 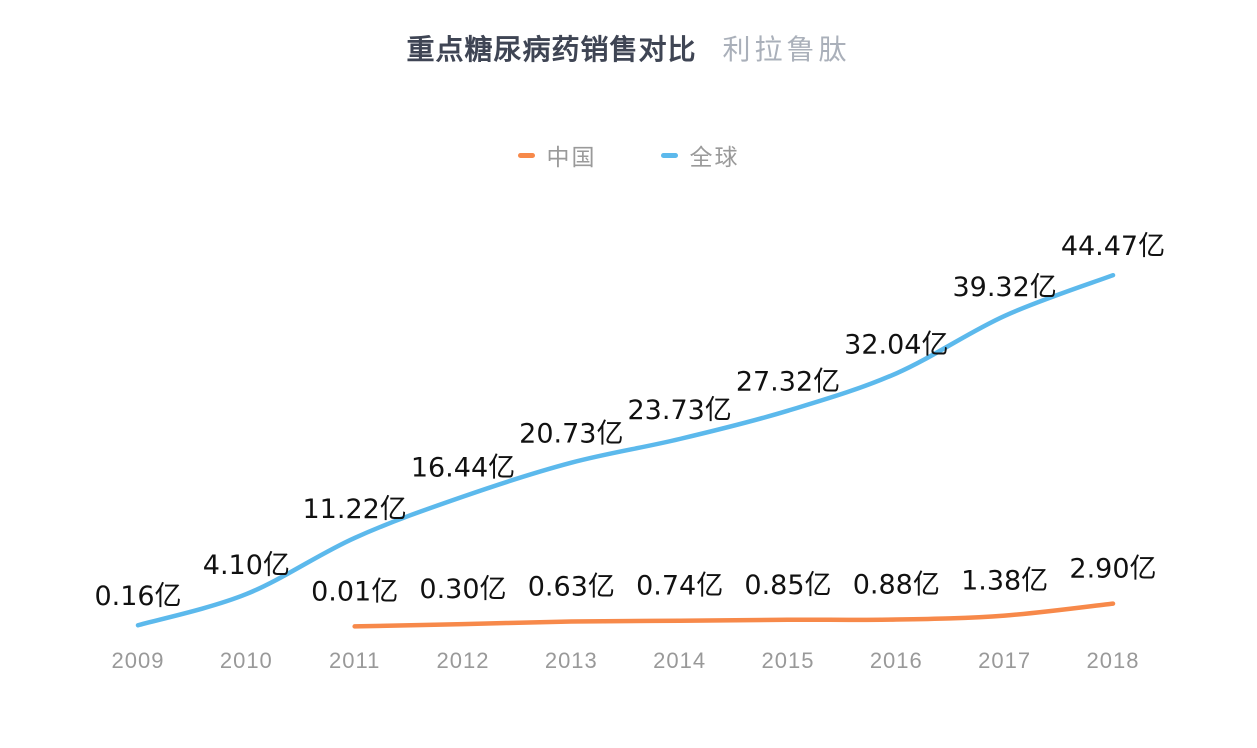 I want to click on data-label: 2.90亿, so click(x=1112, y=569).